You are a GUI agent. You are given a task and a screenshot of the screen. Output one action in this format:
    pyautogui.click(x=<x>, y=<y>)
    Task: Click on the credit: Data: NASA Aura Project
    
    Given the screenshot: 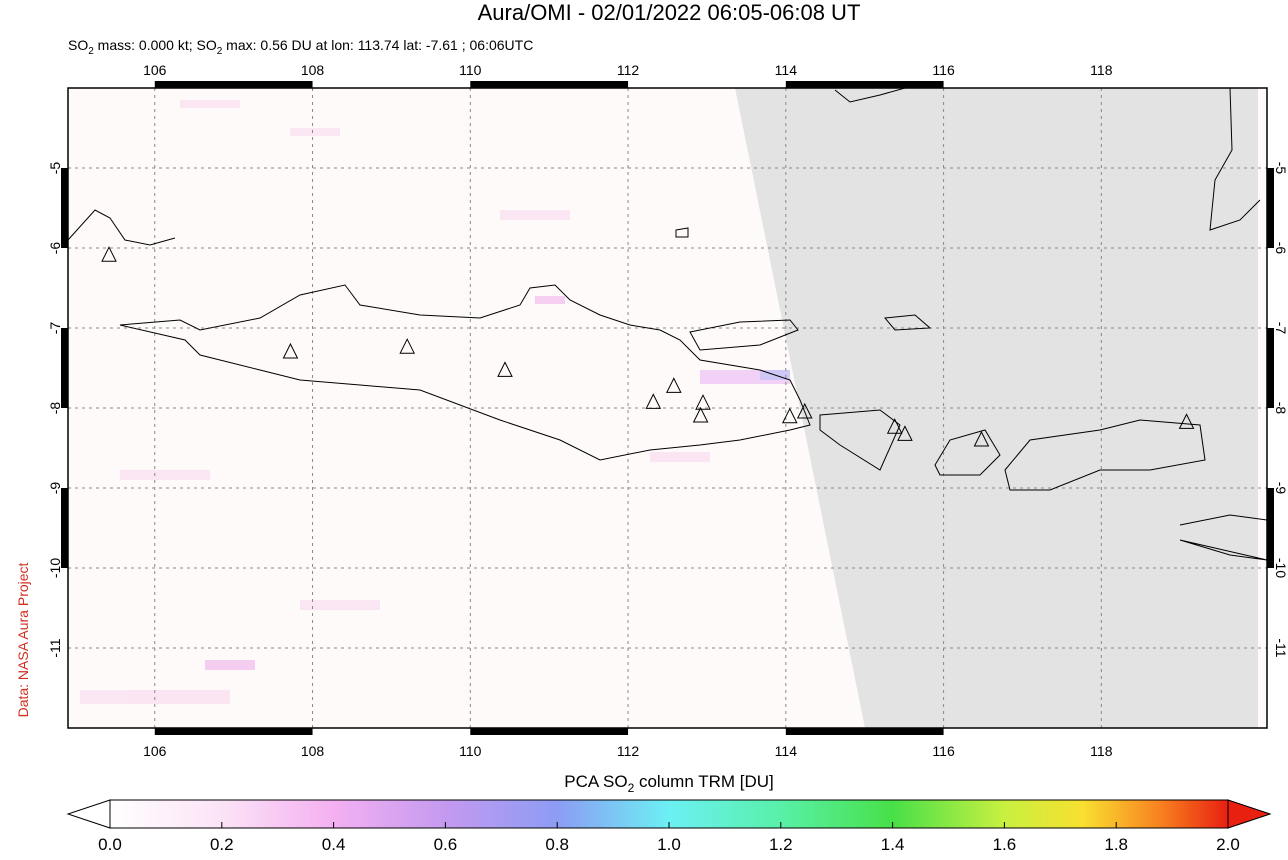 What is the action you would take?
    pyautogui.click(x=23, y=639)
    